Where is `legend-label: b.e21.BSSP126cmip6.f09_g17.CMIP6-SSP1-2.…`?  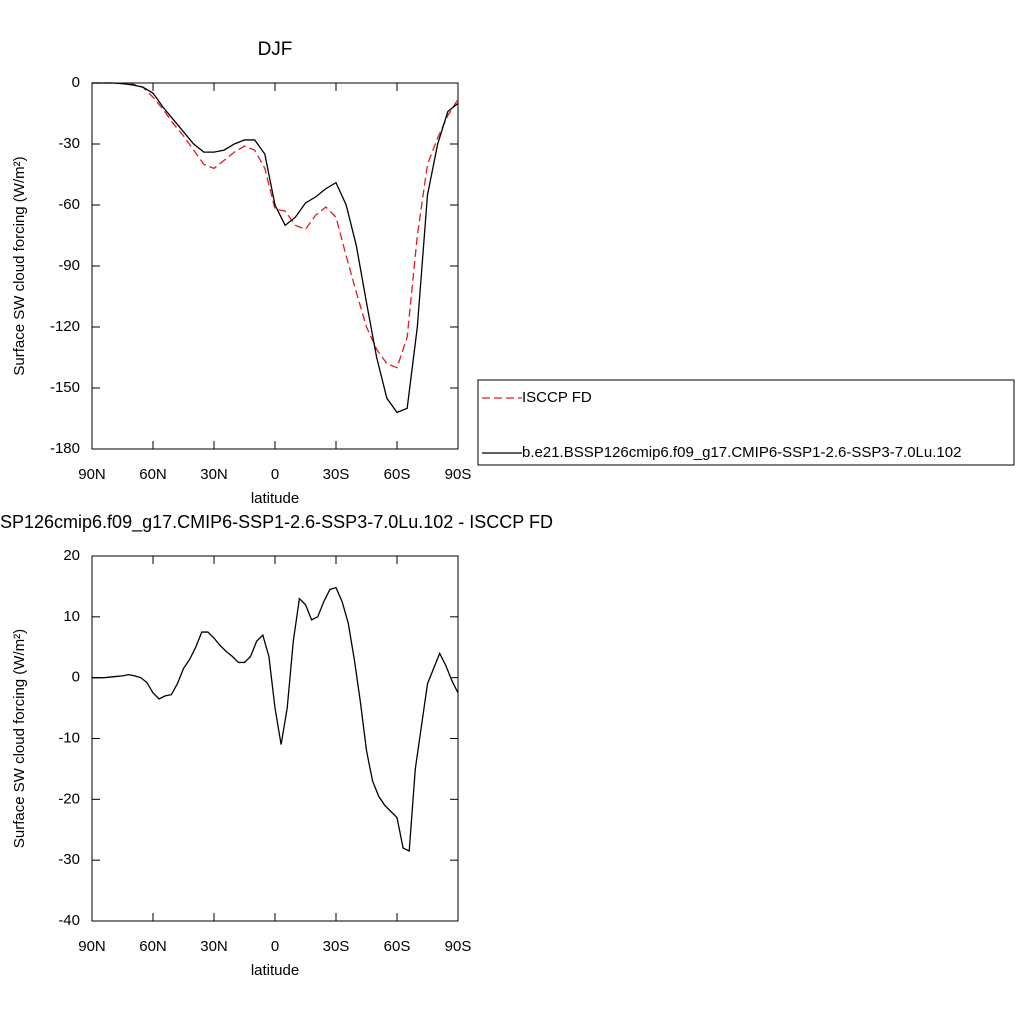
legend-label: b.e21.BSSP126cmip6.f09_g17.CMIP6-SSP1-2.… is located at coordinates (741, 452).